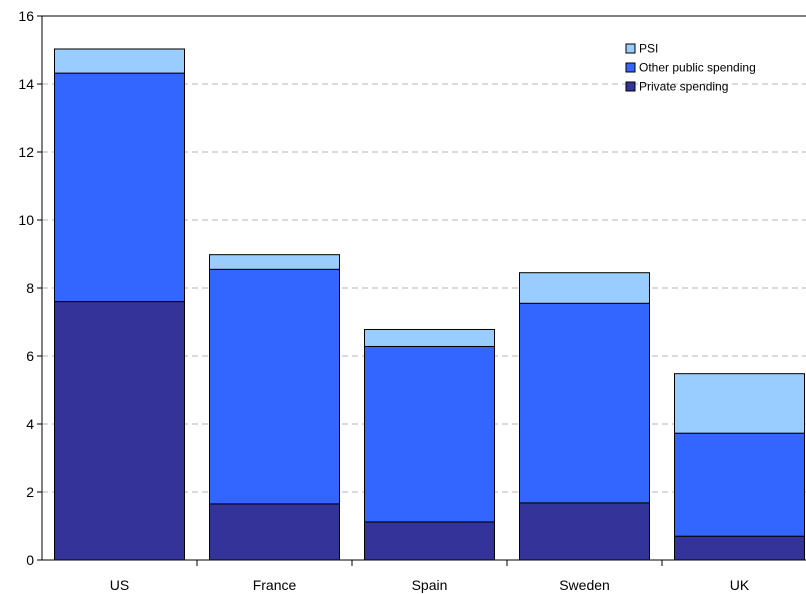 Image resolution: width=806 pixels, height=594 pixels. What do you see at coordinates (30, 424) in the screenshot?
I see `y-tick-label: 4` at bounding box center [30, 424].